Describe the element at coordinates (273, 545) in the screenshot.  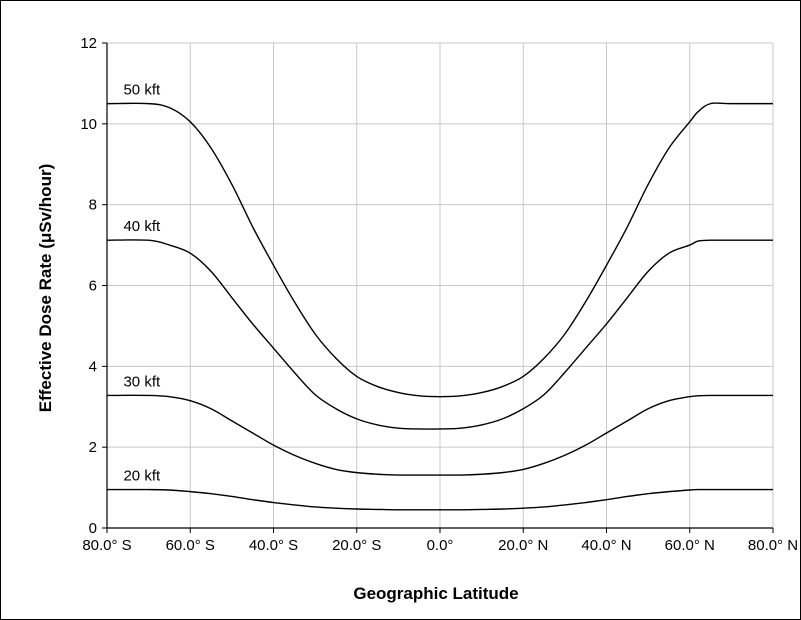
I see `x-tick-label: 40.0° S` at that location.